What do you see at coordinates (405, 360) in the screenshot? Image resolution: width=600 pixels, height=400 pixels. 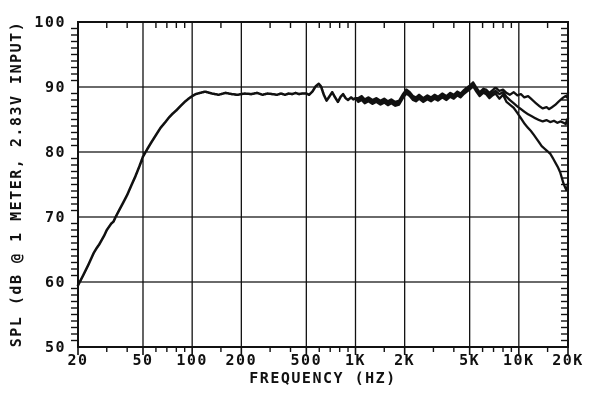 I see `x-tick-label-2K: 2K` at bounding box center [405, 360].